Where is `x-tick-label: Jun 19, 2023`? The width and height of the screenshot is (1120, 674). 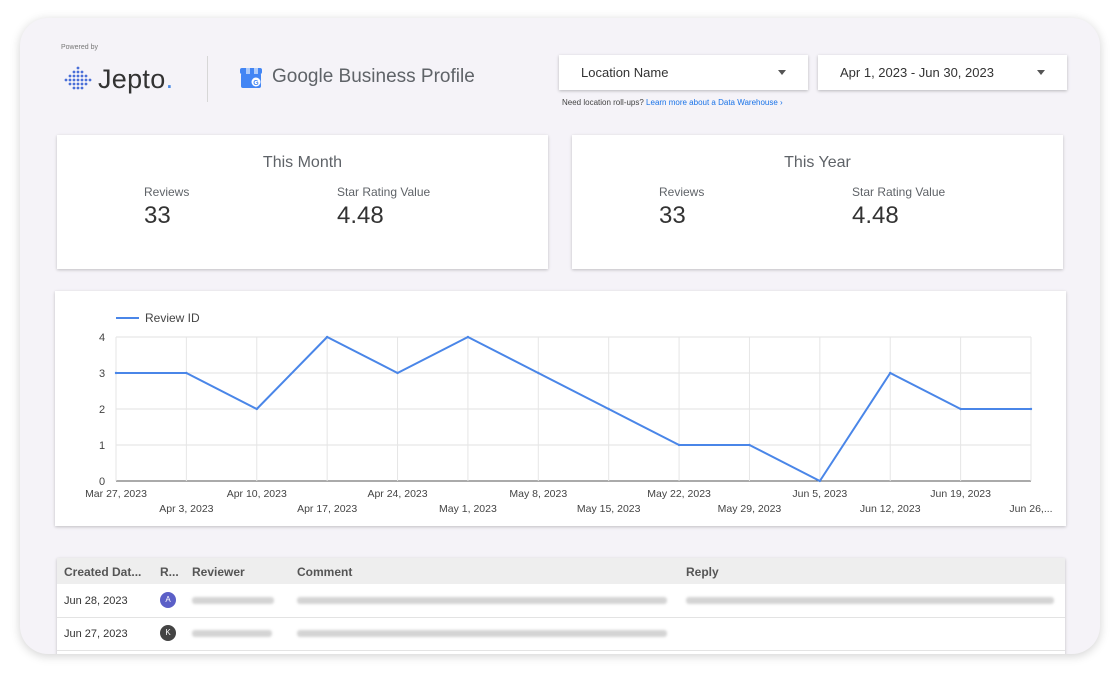
x-tick-label: Jun 19, 2023 is located at coordinates (960, 494).